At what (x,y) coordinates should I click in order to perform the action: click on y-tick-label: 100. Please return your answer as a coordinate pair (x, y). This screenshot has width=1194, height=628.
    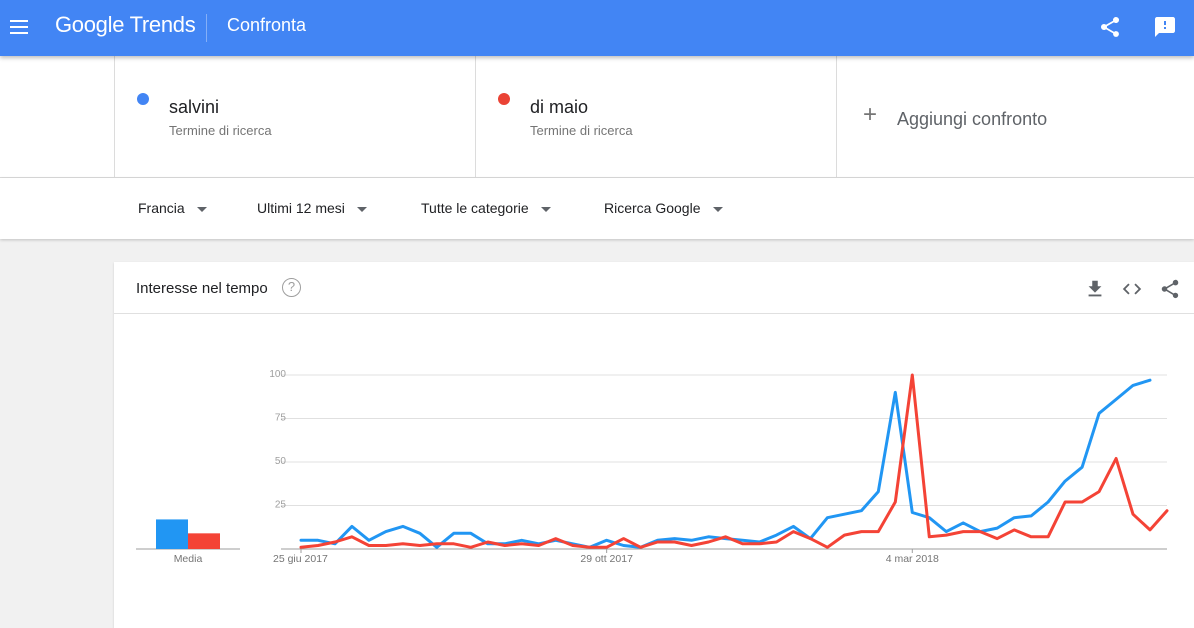
    Looking at the image, I should click on (277, 374).